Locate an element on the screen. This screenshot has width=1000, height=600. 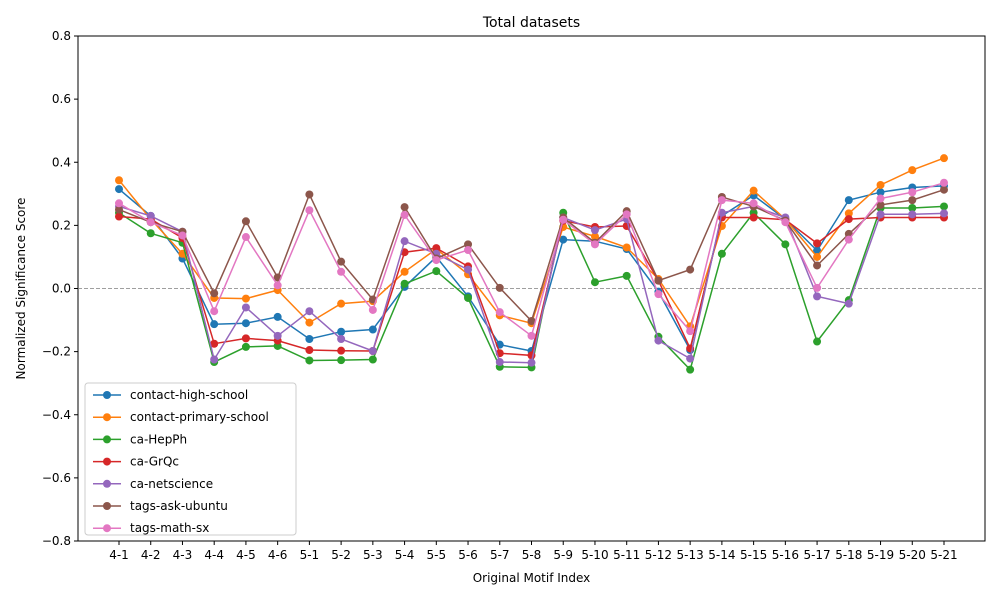
x-tick-label: 5-16 is located at coordinates (785, 555).